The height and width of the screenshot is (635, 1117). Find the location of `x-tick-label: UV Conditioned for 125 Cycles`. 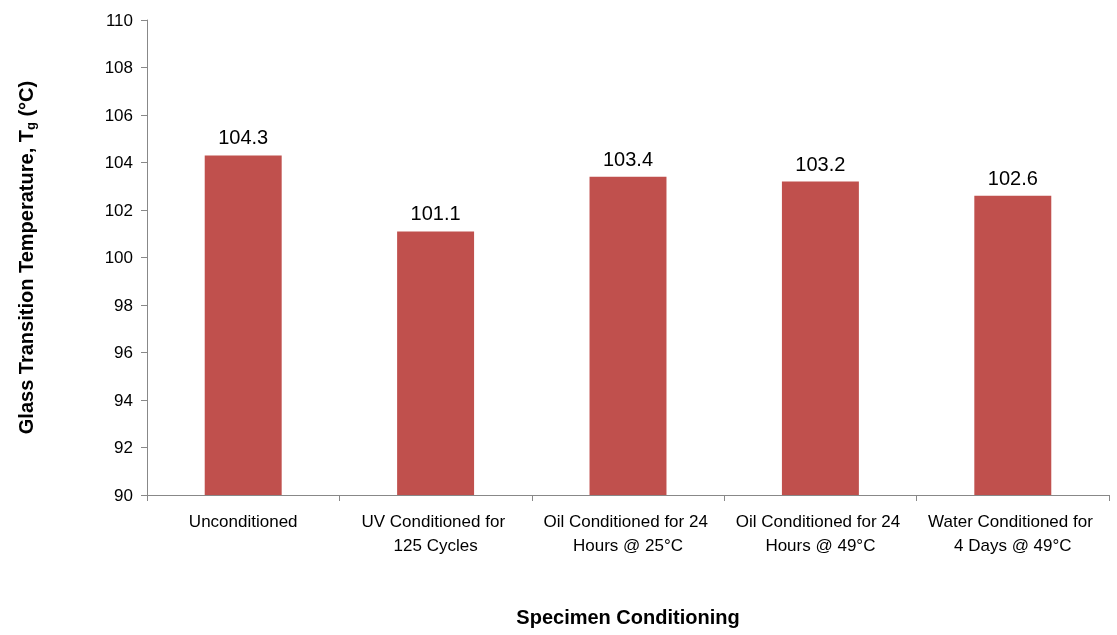

x-tick-label: UV Conditioned for 125 Cycles is located at coordinates (435, 533).